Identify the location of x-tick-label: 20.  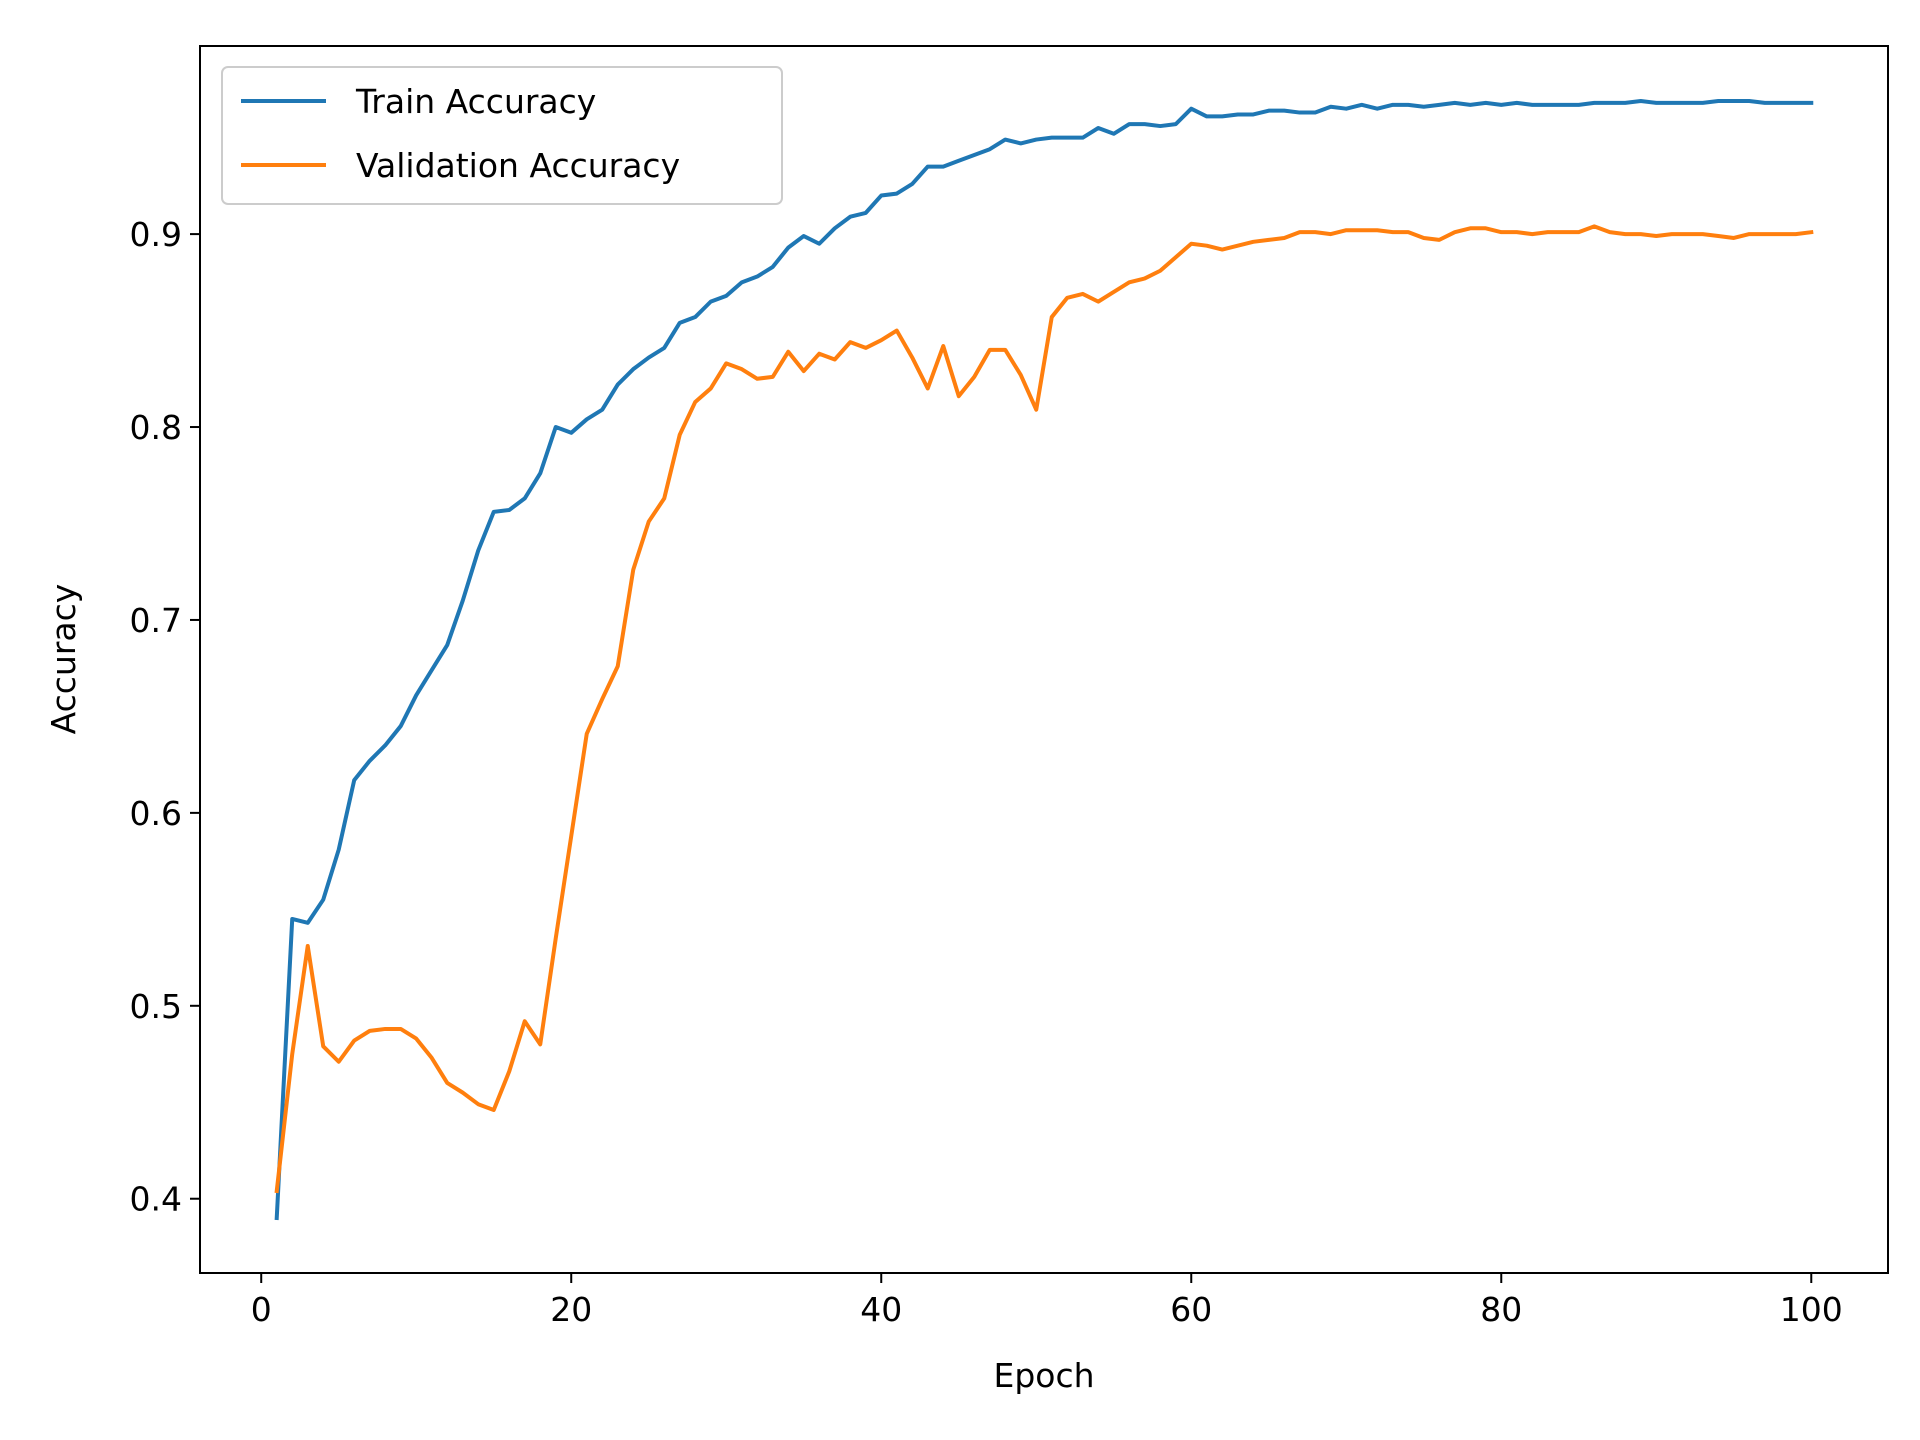
(571, 1309).